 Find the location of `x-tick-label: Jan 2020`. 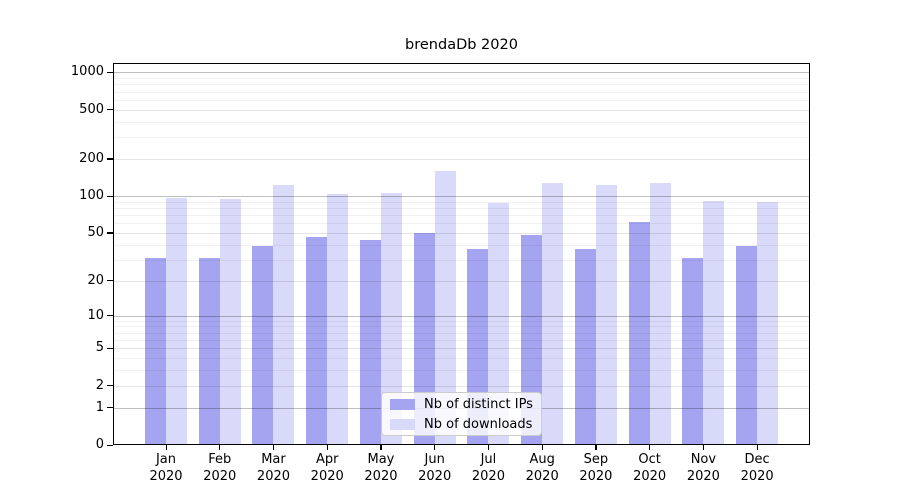

x-tick-label: Jan 2020 is located at coordinates (166, 468).